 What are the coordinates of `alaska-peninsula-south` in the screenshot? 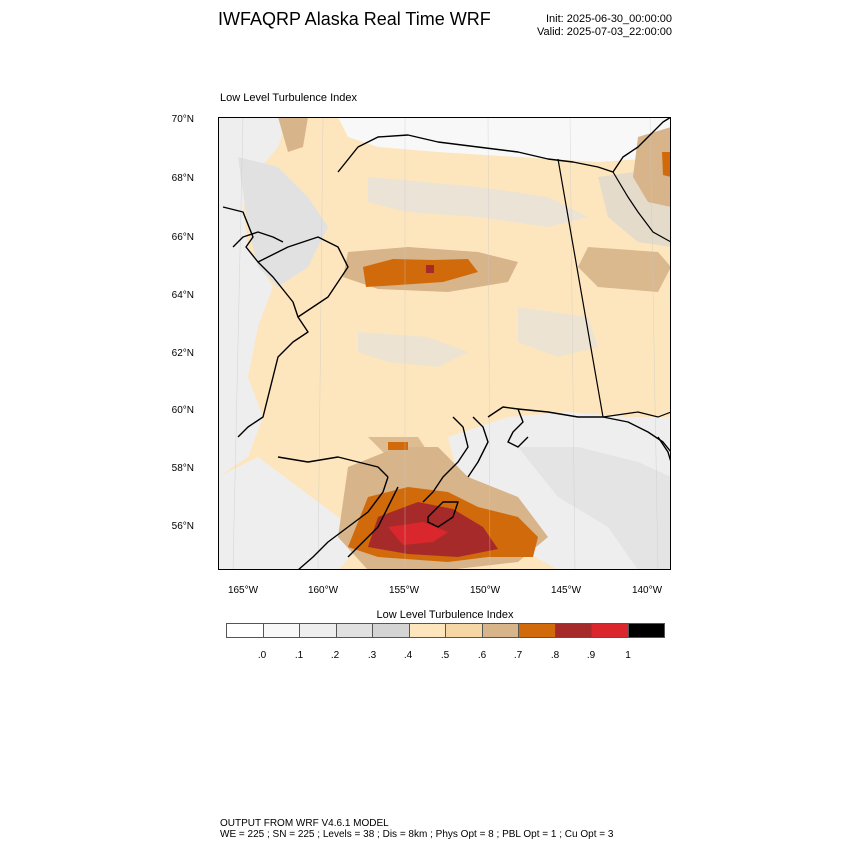 It's located at (373, 522).